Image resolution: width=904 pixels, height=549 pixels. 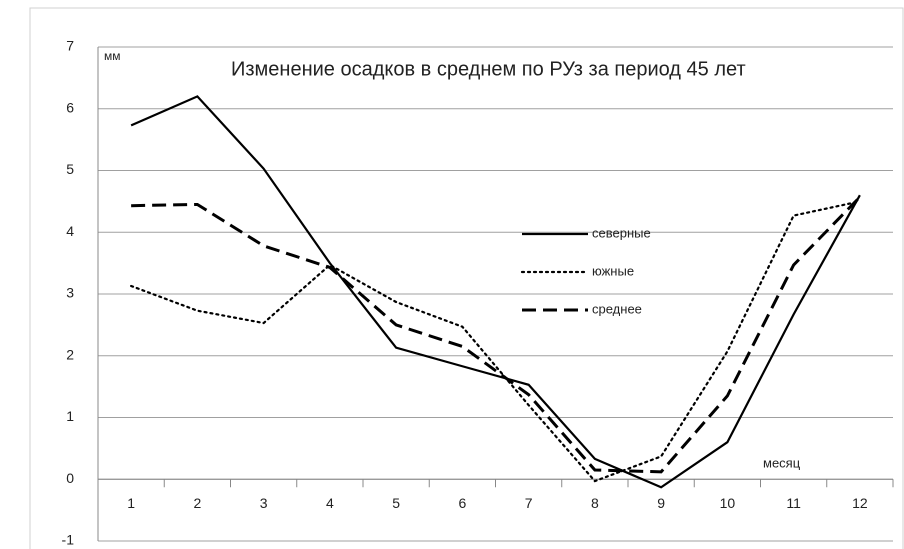 I want to click on y-tick-label: 6, so click(x=70, y=107).